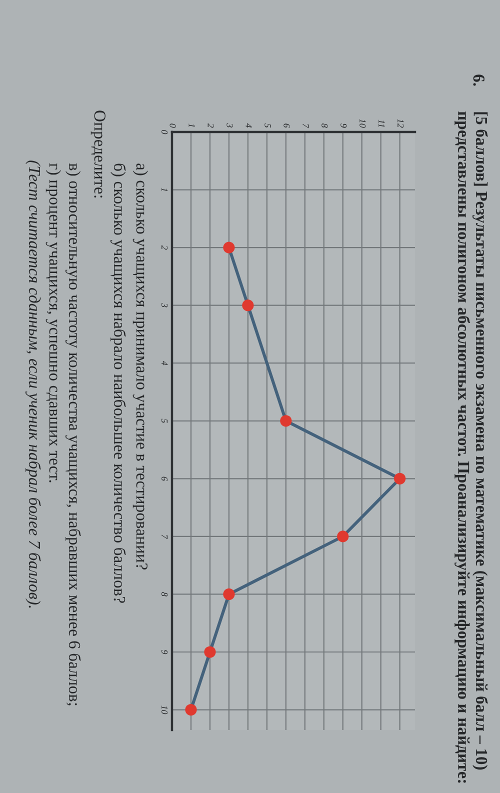 The height and width of the screenshot is (793, 500). What do you see at coordinates (343, 126) in the screenshot?
I see `x-tick-label: 9` at bounding box center [343, 126].